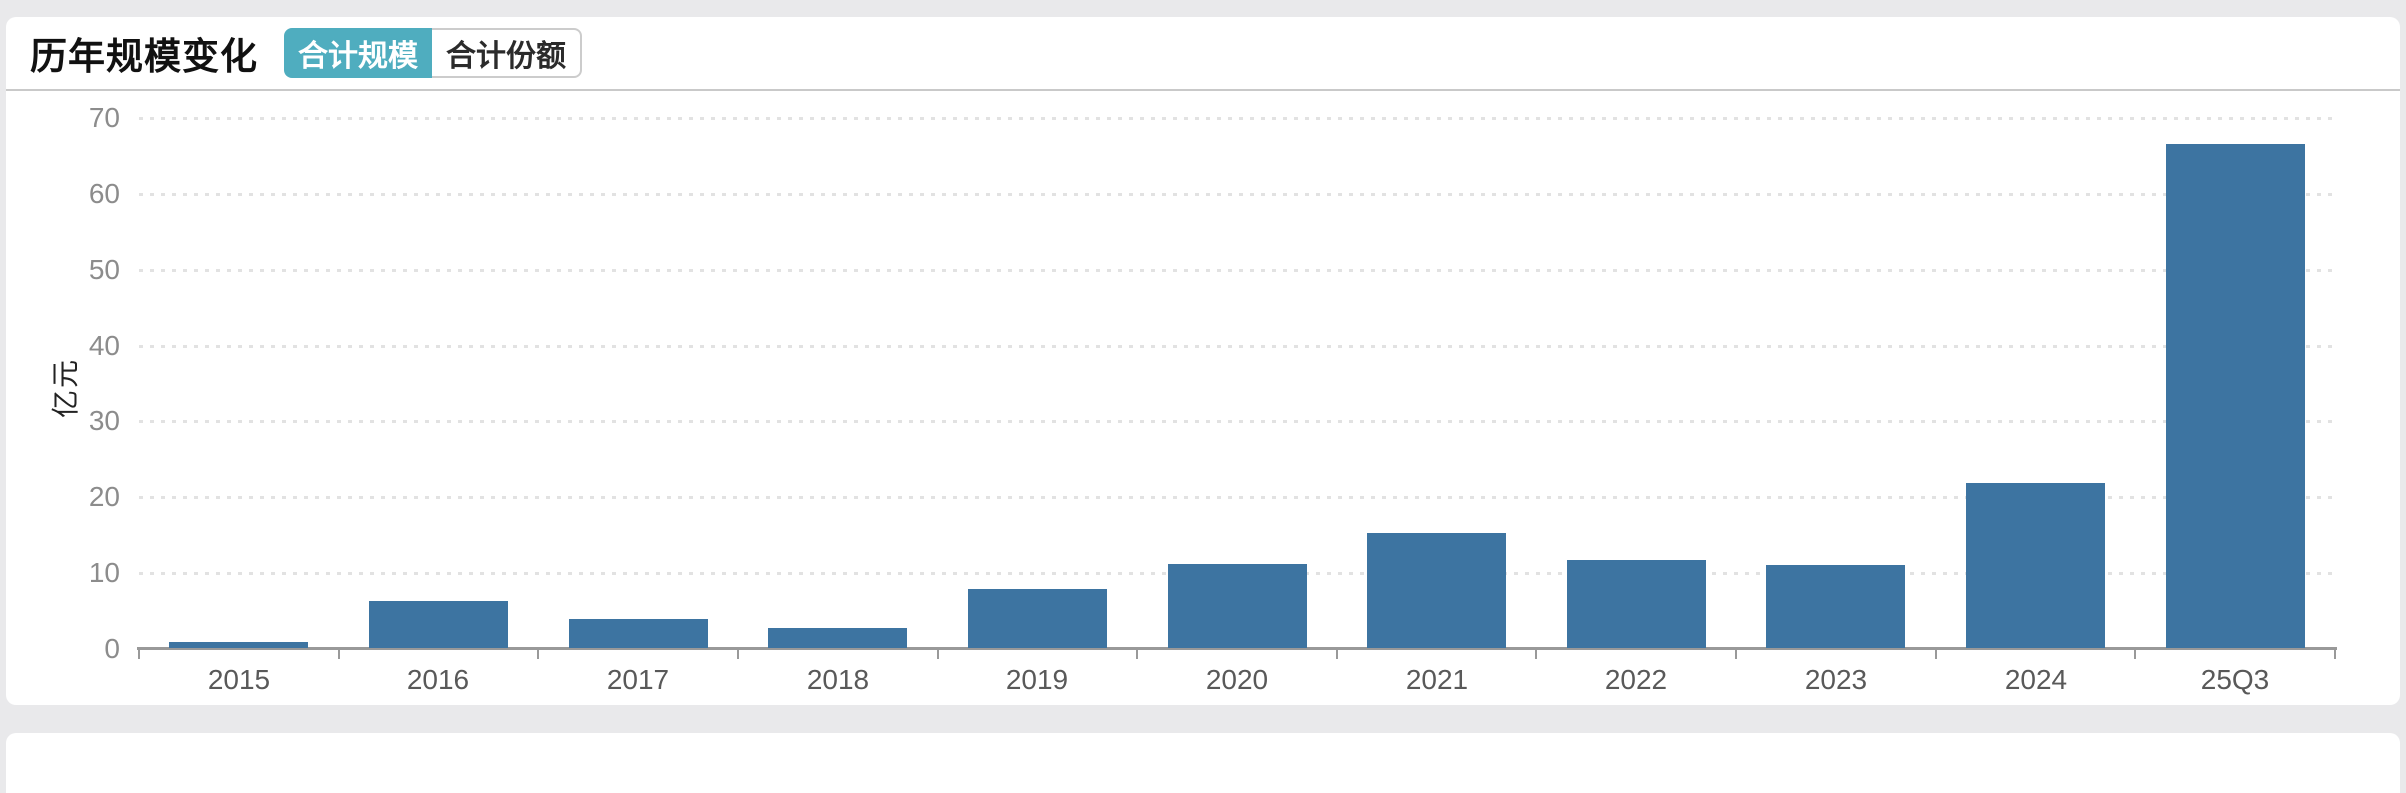 The height and width of the screenshot is (793, 2406). Describe the element at coordinates (104, 497) in the screenshot. I see `y-tick-label: 20` at that location.